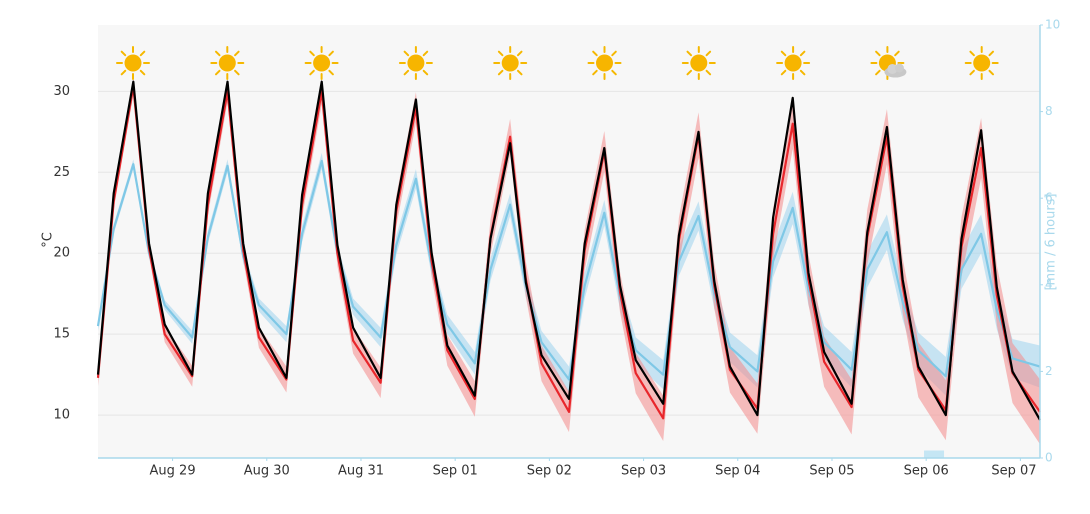 The image size is (1090, 514). I want to click on y-tick-label: 10, so click(61, 415).